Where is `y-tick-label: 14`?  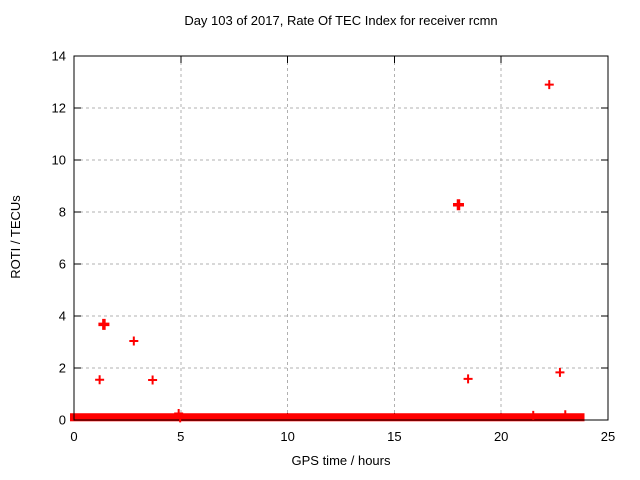
y-tick-label: 14 is located at coordinates (59, 56).